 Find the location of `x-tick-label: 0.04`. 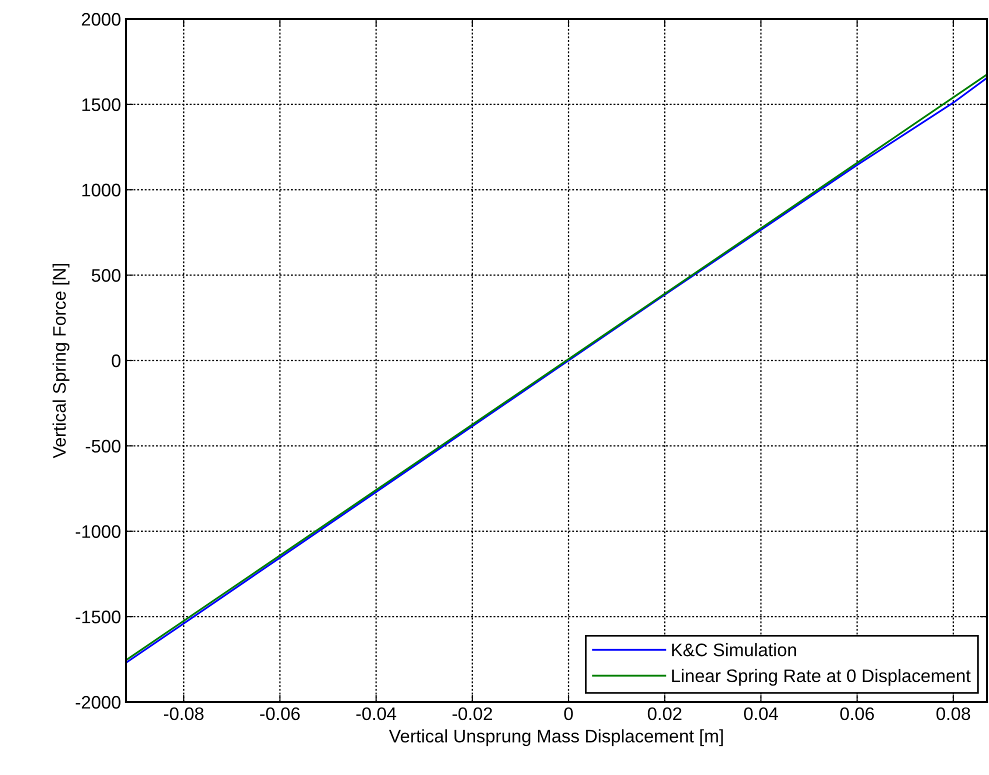

x-tick-label: 0.04 is located at coordinates (761, 713).